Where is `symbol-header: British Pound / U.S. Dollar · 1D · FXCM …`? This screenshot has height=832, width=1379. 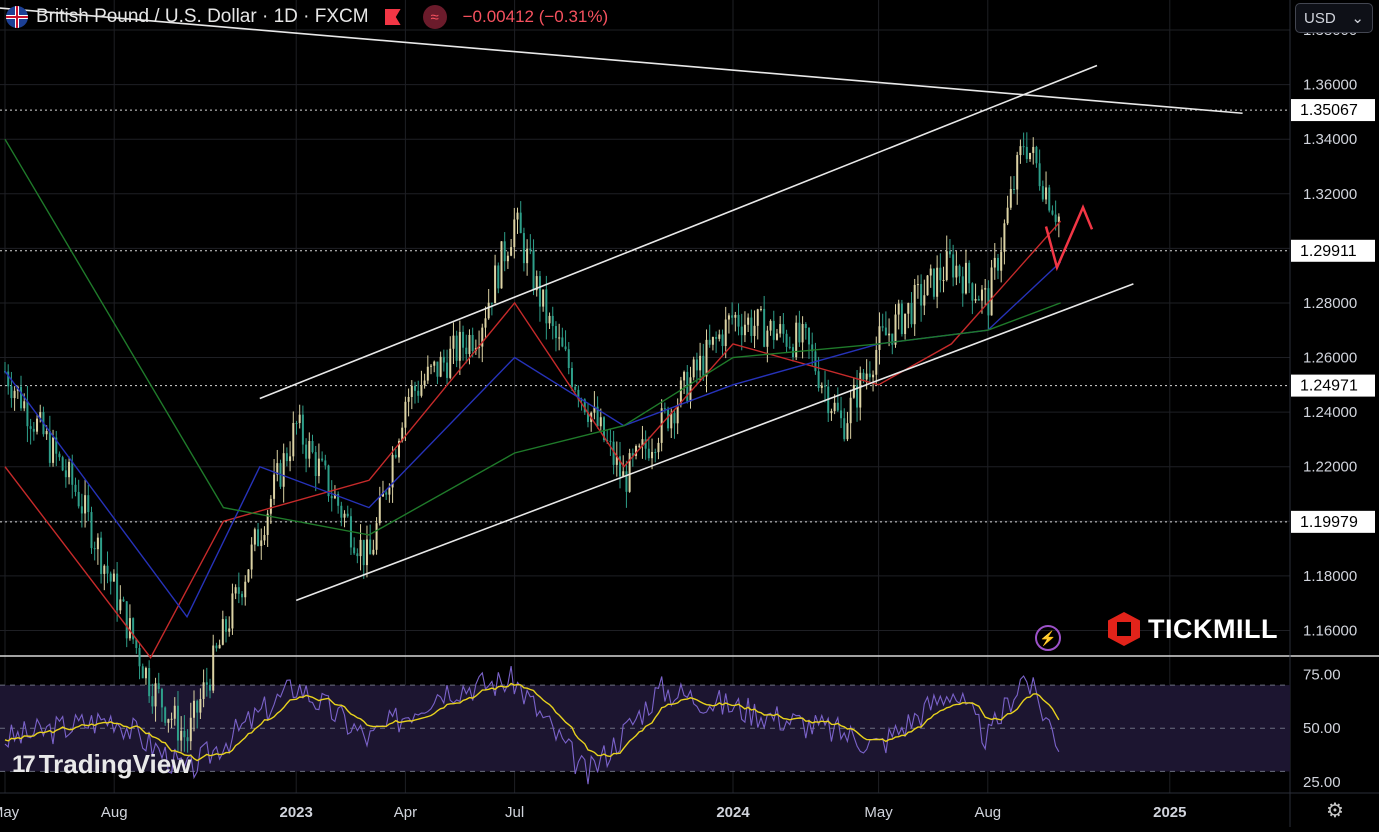 symbol-header: British Pound / U.S. Dollar · 1D · FXCM … is located at coordinates (307, 17).